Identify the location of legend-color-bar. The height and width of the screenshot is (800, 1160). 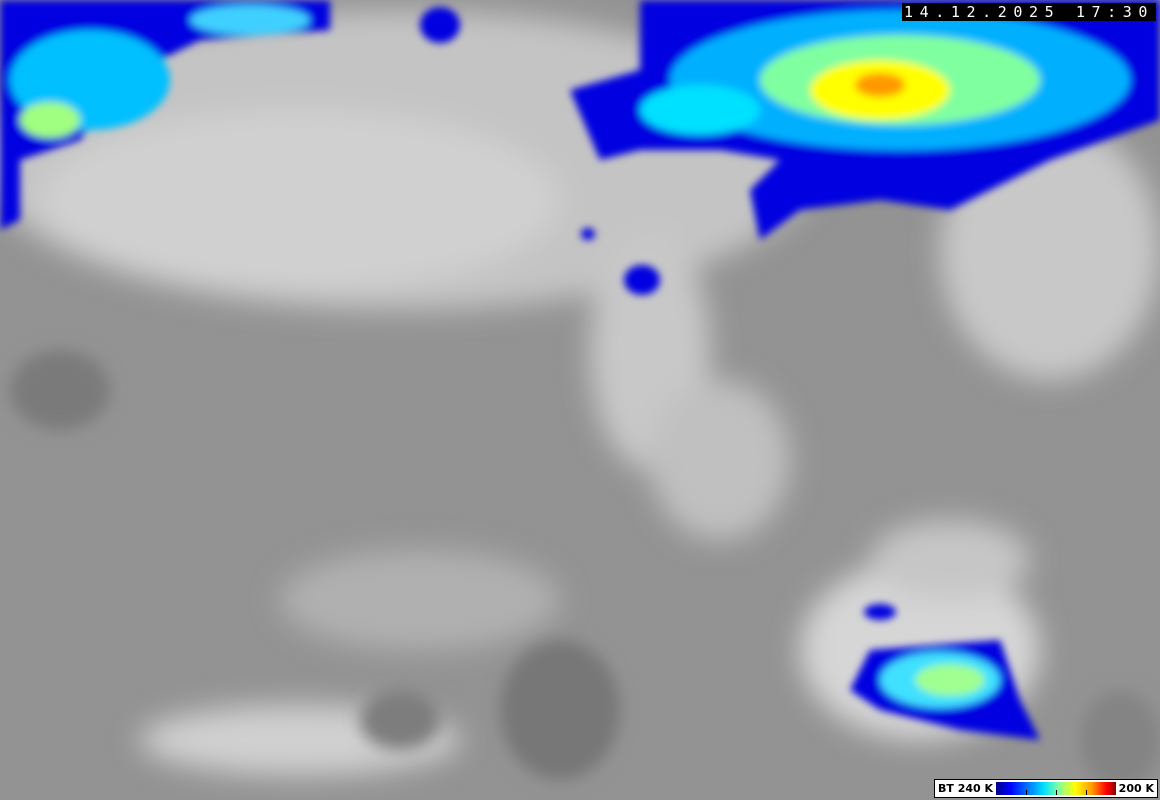
(1056, 788).